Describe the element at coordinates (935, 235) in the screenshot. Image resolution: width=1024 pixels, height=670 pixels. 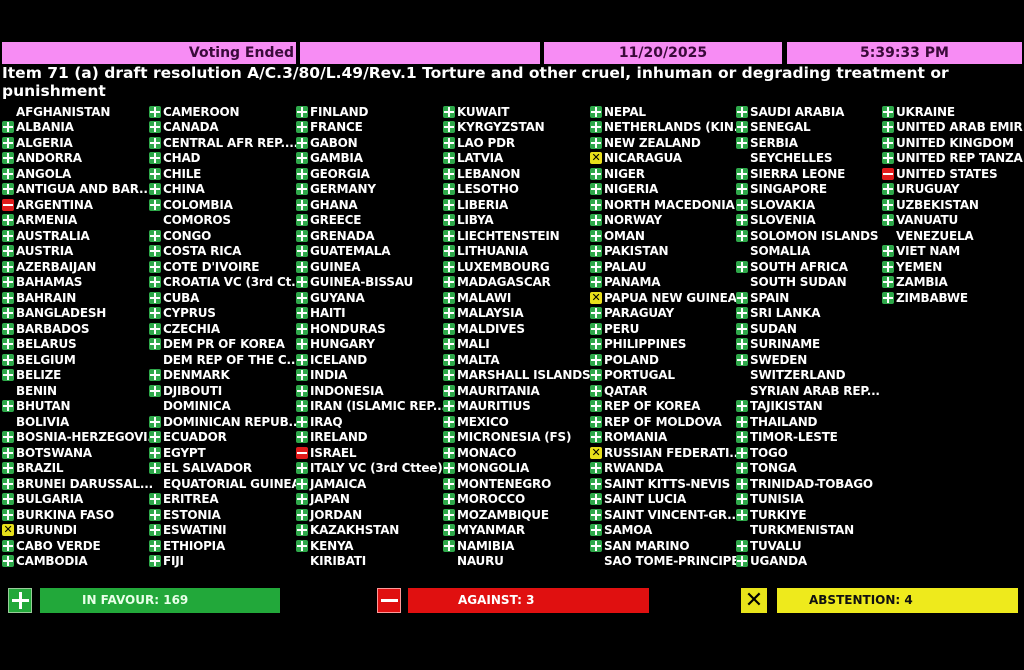
I see `country-name: VENEZUELA` at that location.